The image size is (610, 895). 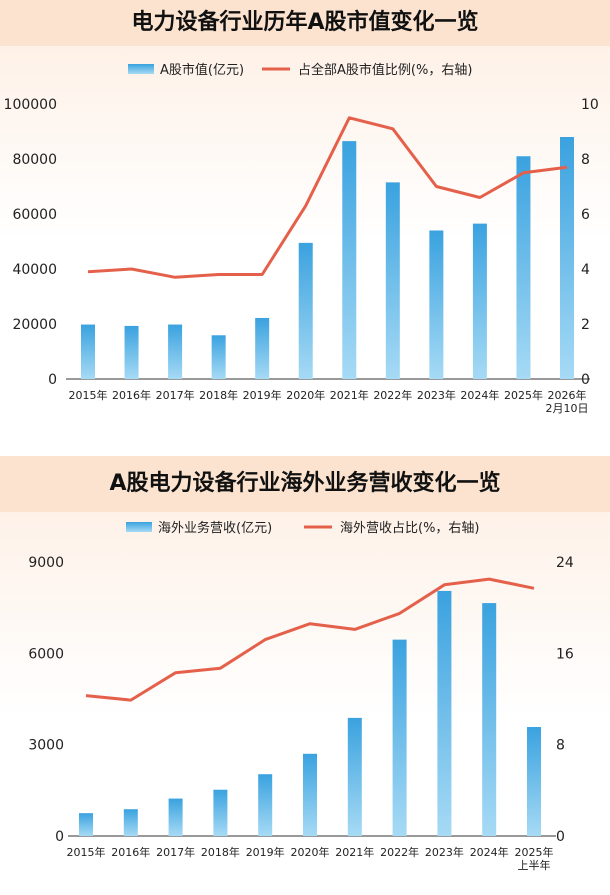 What do you see at coordinates (34, 160) in the screenshot?
I see `y-tick-label: 80000` at bounding box center [34, 160].